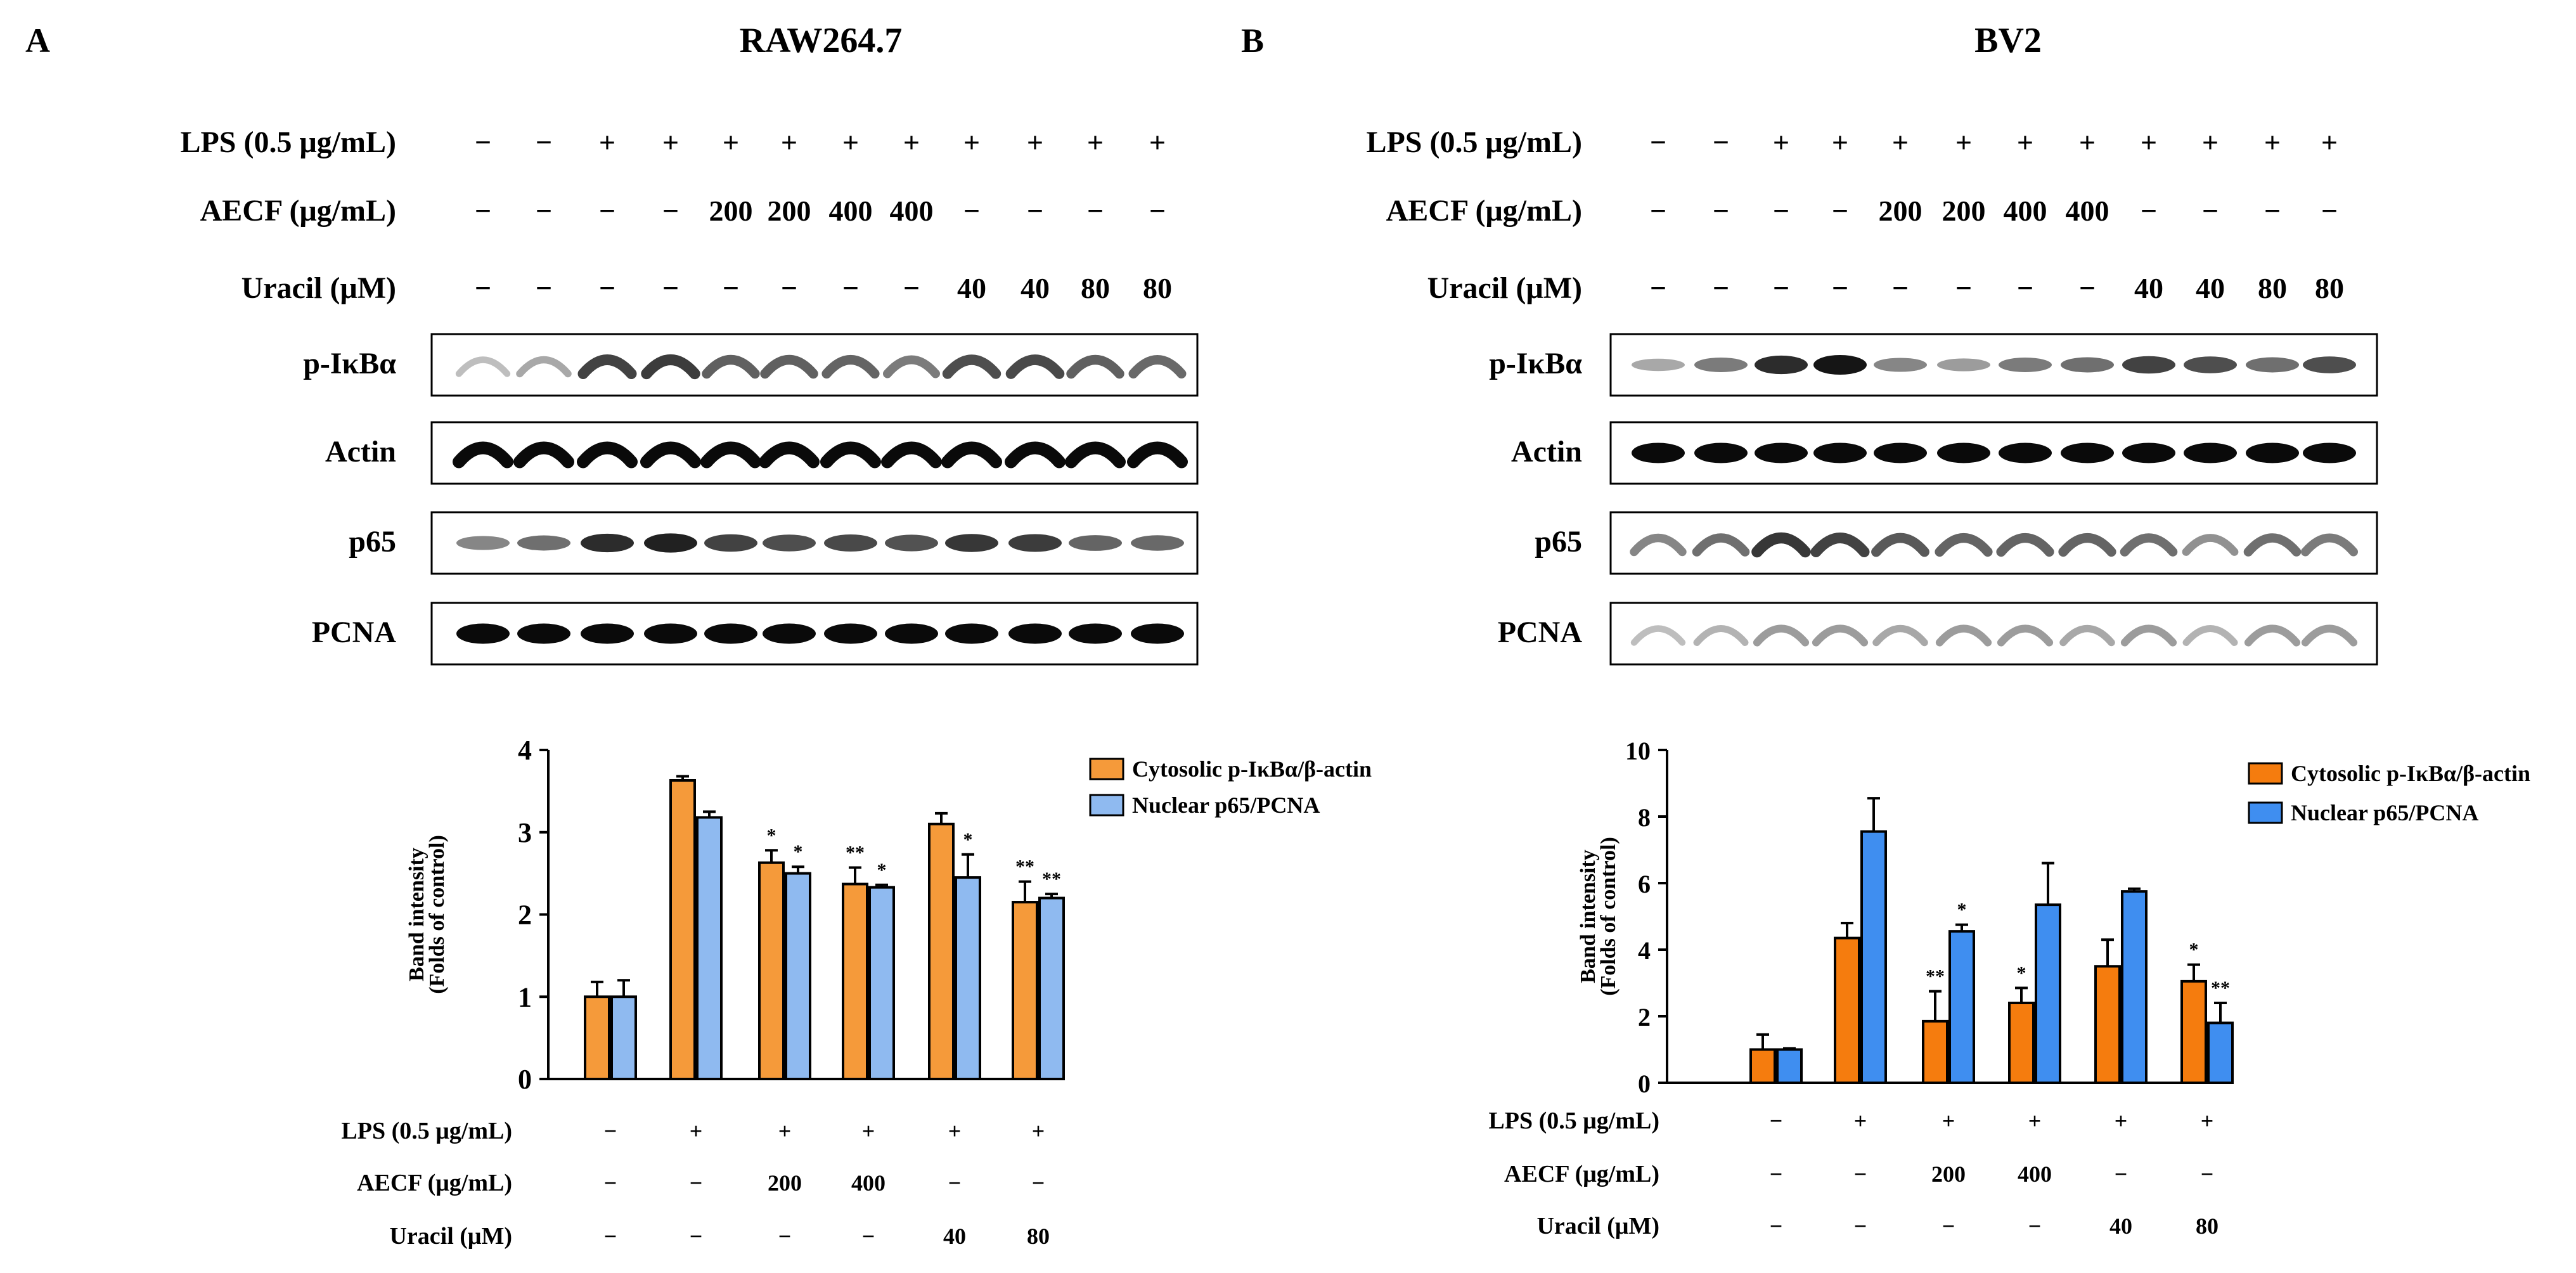 The image size is (2576, 1273). Describe the element at coordinates (2384, 812) in the screenshot. I see `legend-label: Nuclear p65/PCNA` at that location.